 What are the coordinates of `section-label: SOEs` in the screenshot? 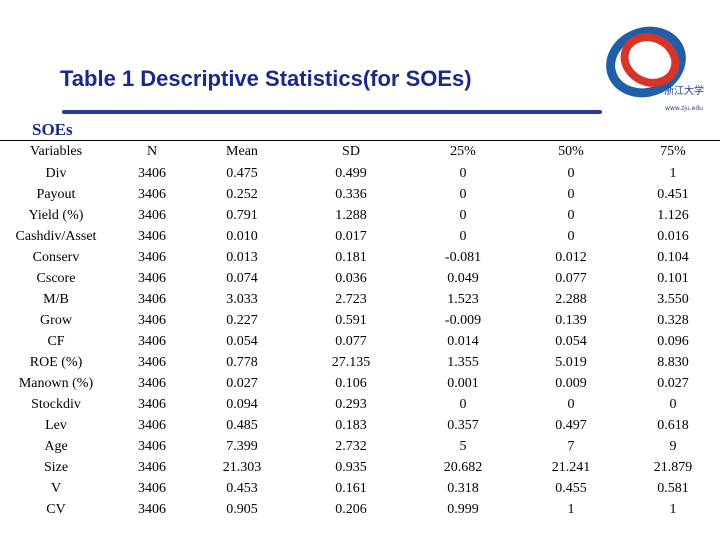 It's located at (52, 129).